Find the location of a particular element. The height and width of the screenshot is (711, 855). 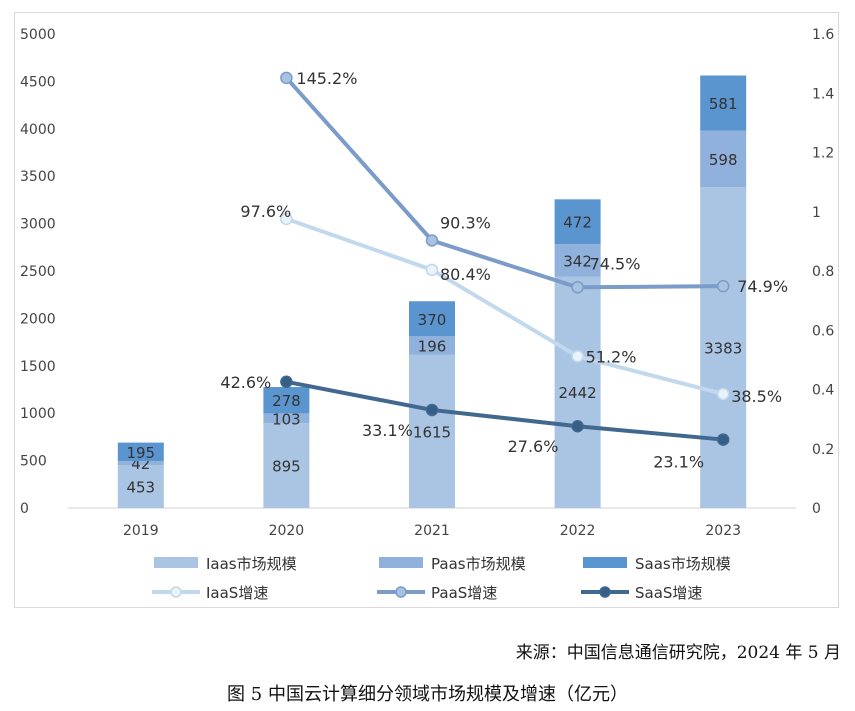

y-tick-label: 2000 is located at coordinates (38, 319).